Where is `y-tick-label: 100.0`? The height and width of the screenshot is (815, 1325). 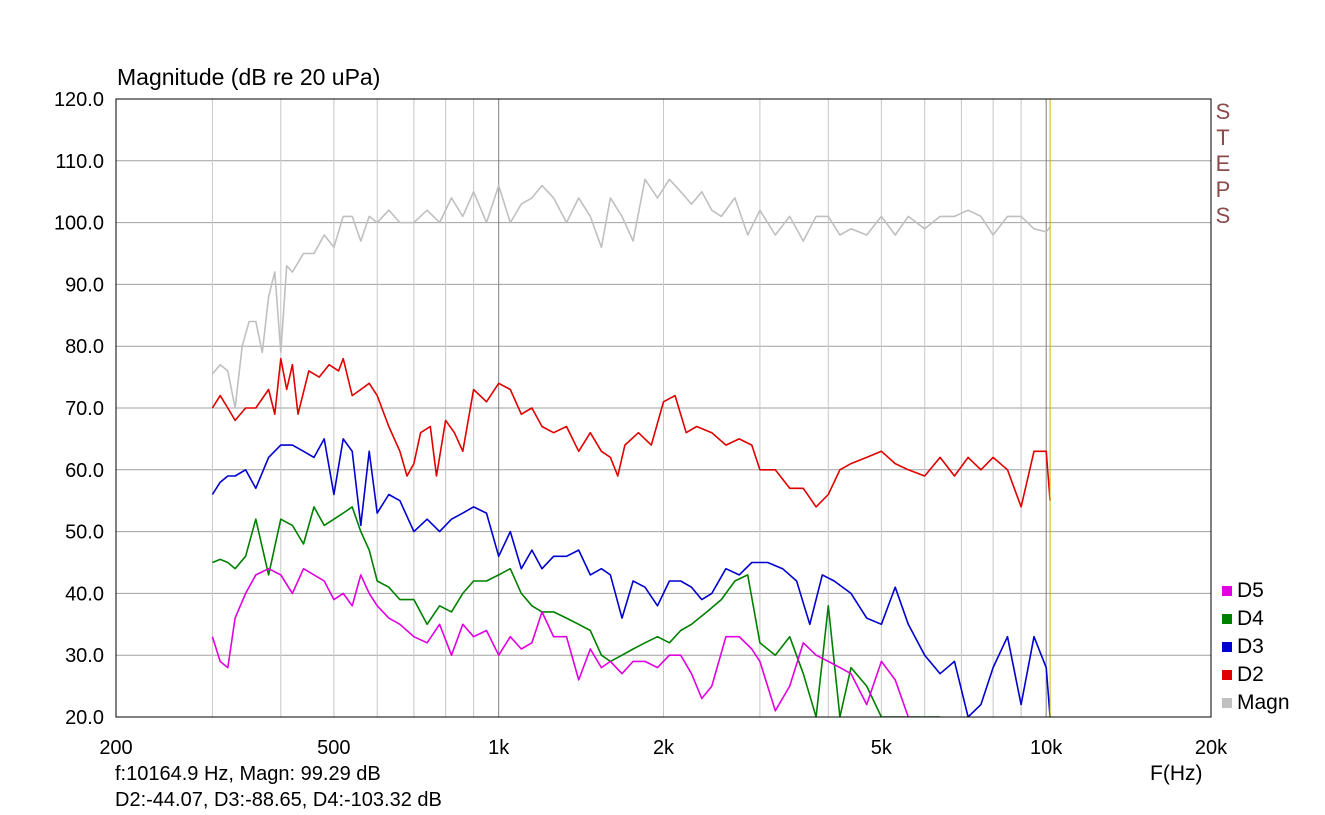
y-tick-label: 100.0 is located at coordinates (79, 224).